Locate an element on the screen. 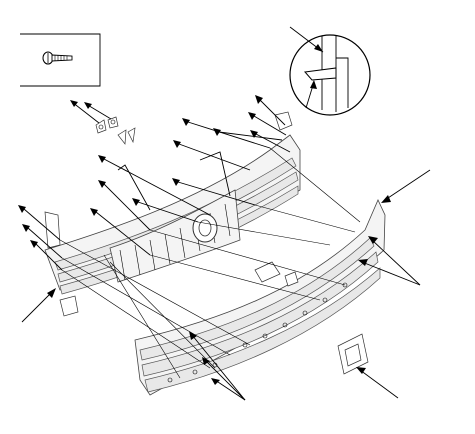 The width and height of the screenshot is (475, 434). bottom-right-arrow is located at coordinates (379, 384).